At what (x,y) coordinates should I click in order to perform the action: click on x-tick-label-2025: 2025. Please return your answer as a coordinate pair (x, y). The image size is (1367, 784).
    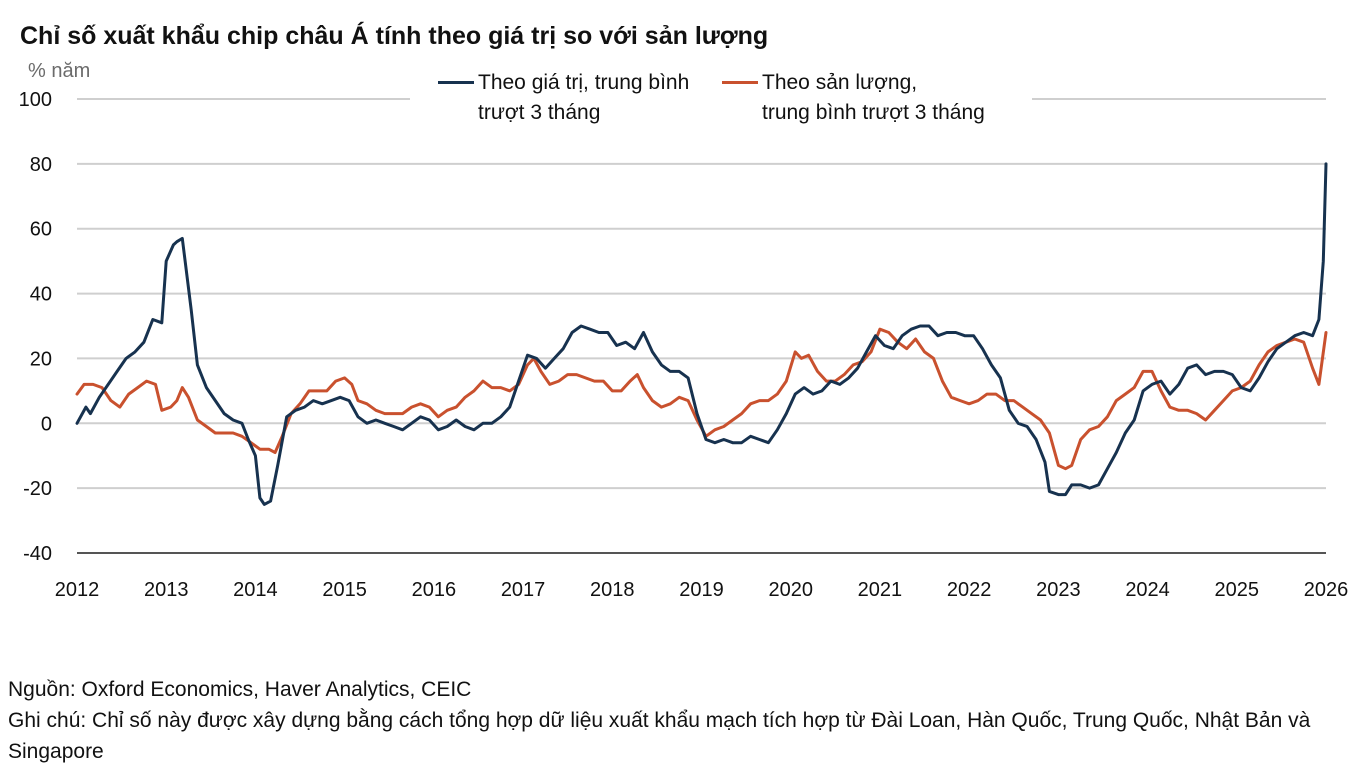
    Looking at the image, I should click on (1237, 590).